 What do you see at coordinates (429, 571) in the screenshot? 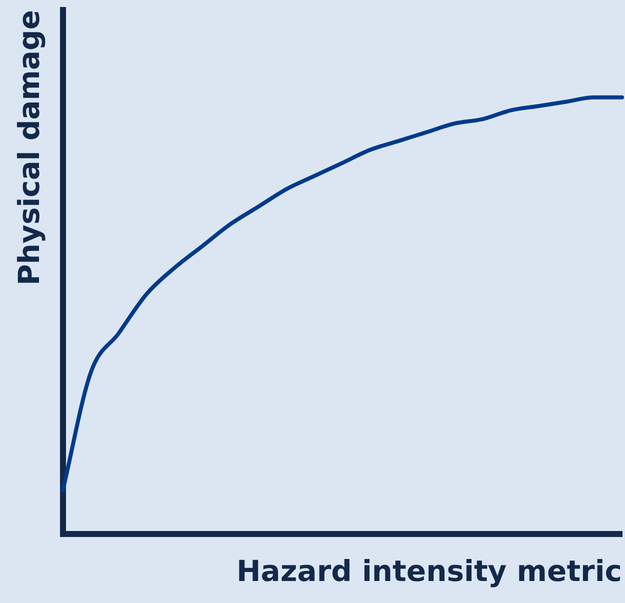
I see `x-axis-title: Hazard intensity metric` at bounding box center [429, 571].